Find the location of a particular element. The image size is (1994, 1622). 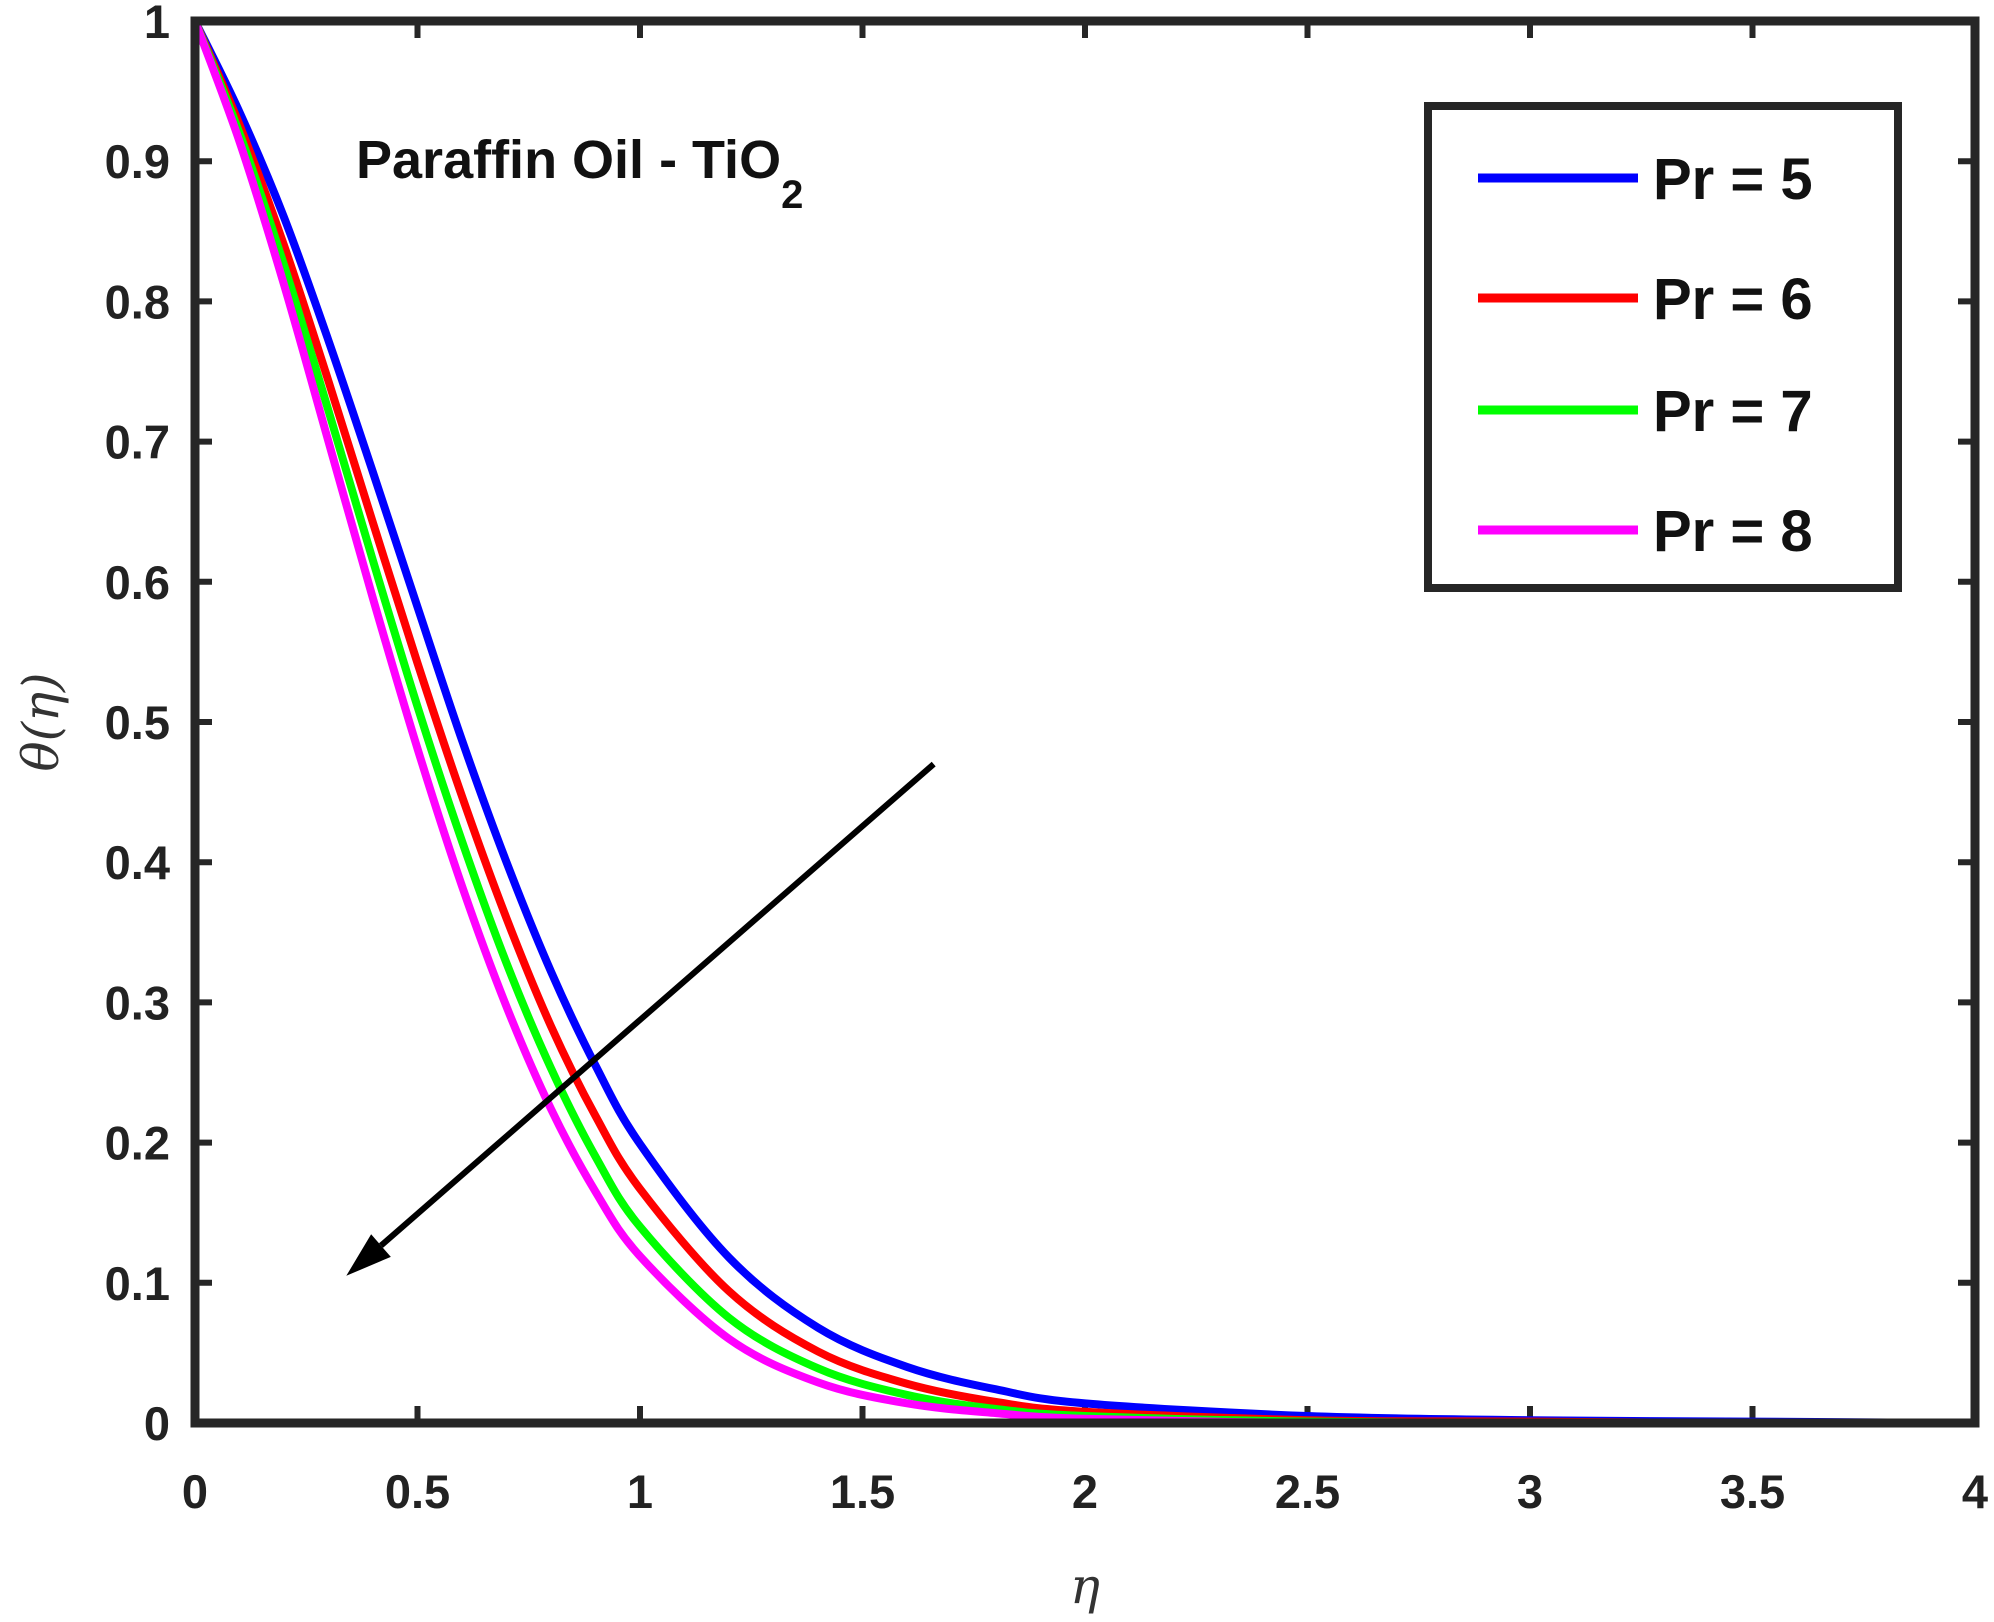

y-tick-label: 0 is located at coordinates (157, 1423).